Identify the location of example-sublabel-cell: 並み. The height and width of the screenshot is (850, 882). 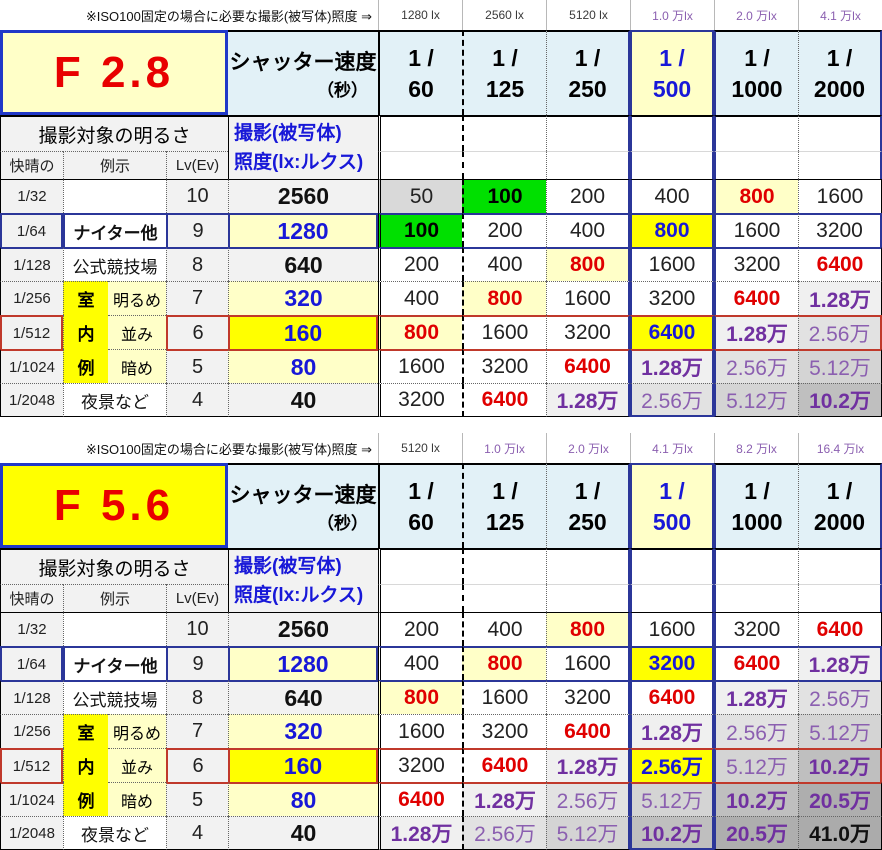
(137, 332).